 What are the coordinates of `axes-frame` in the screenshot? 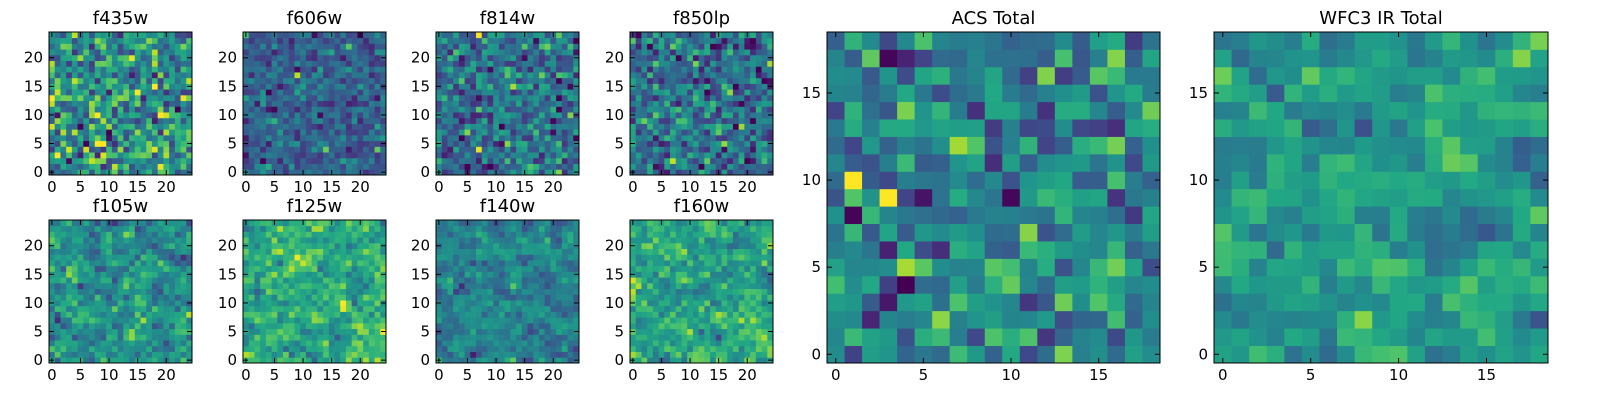 It's located at (507, 291).